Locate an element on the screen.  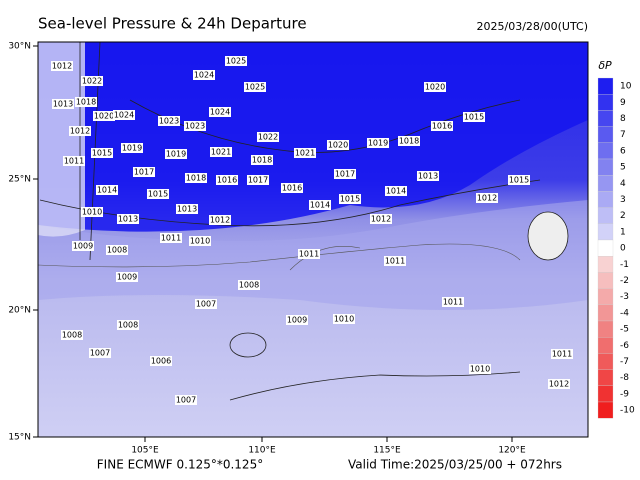
lat-label: 25°N is located at coordinates (19, 180).